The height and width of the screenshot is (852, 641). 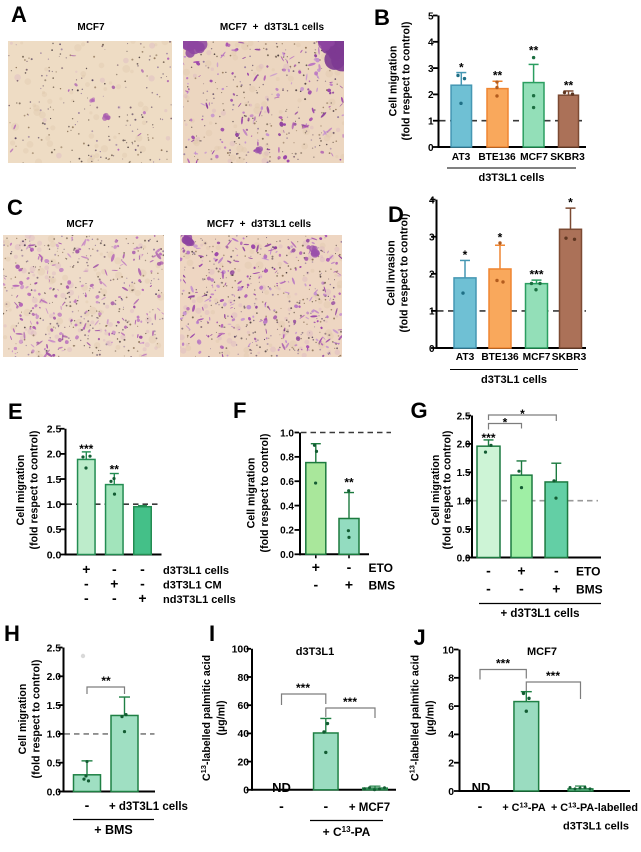 I want to click on svg-text: D, so click(x=396, y=214).